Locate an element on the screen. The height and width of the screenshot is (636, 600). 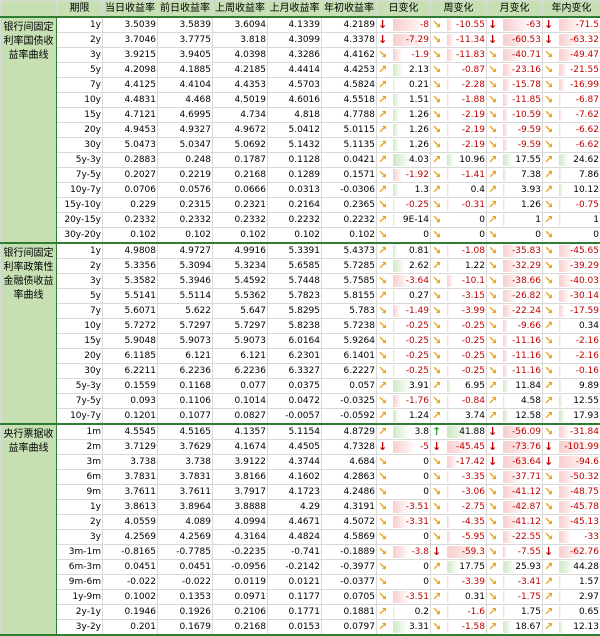
yield-cell: 3.9405 is located at coordinates (185, 55).